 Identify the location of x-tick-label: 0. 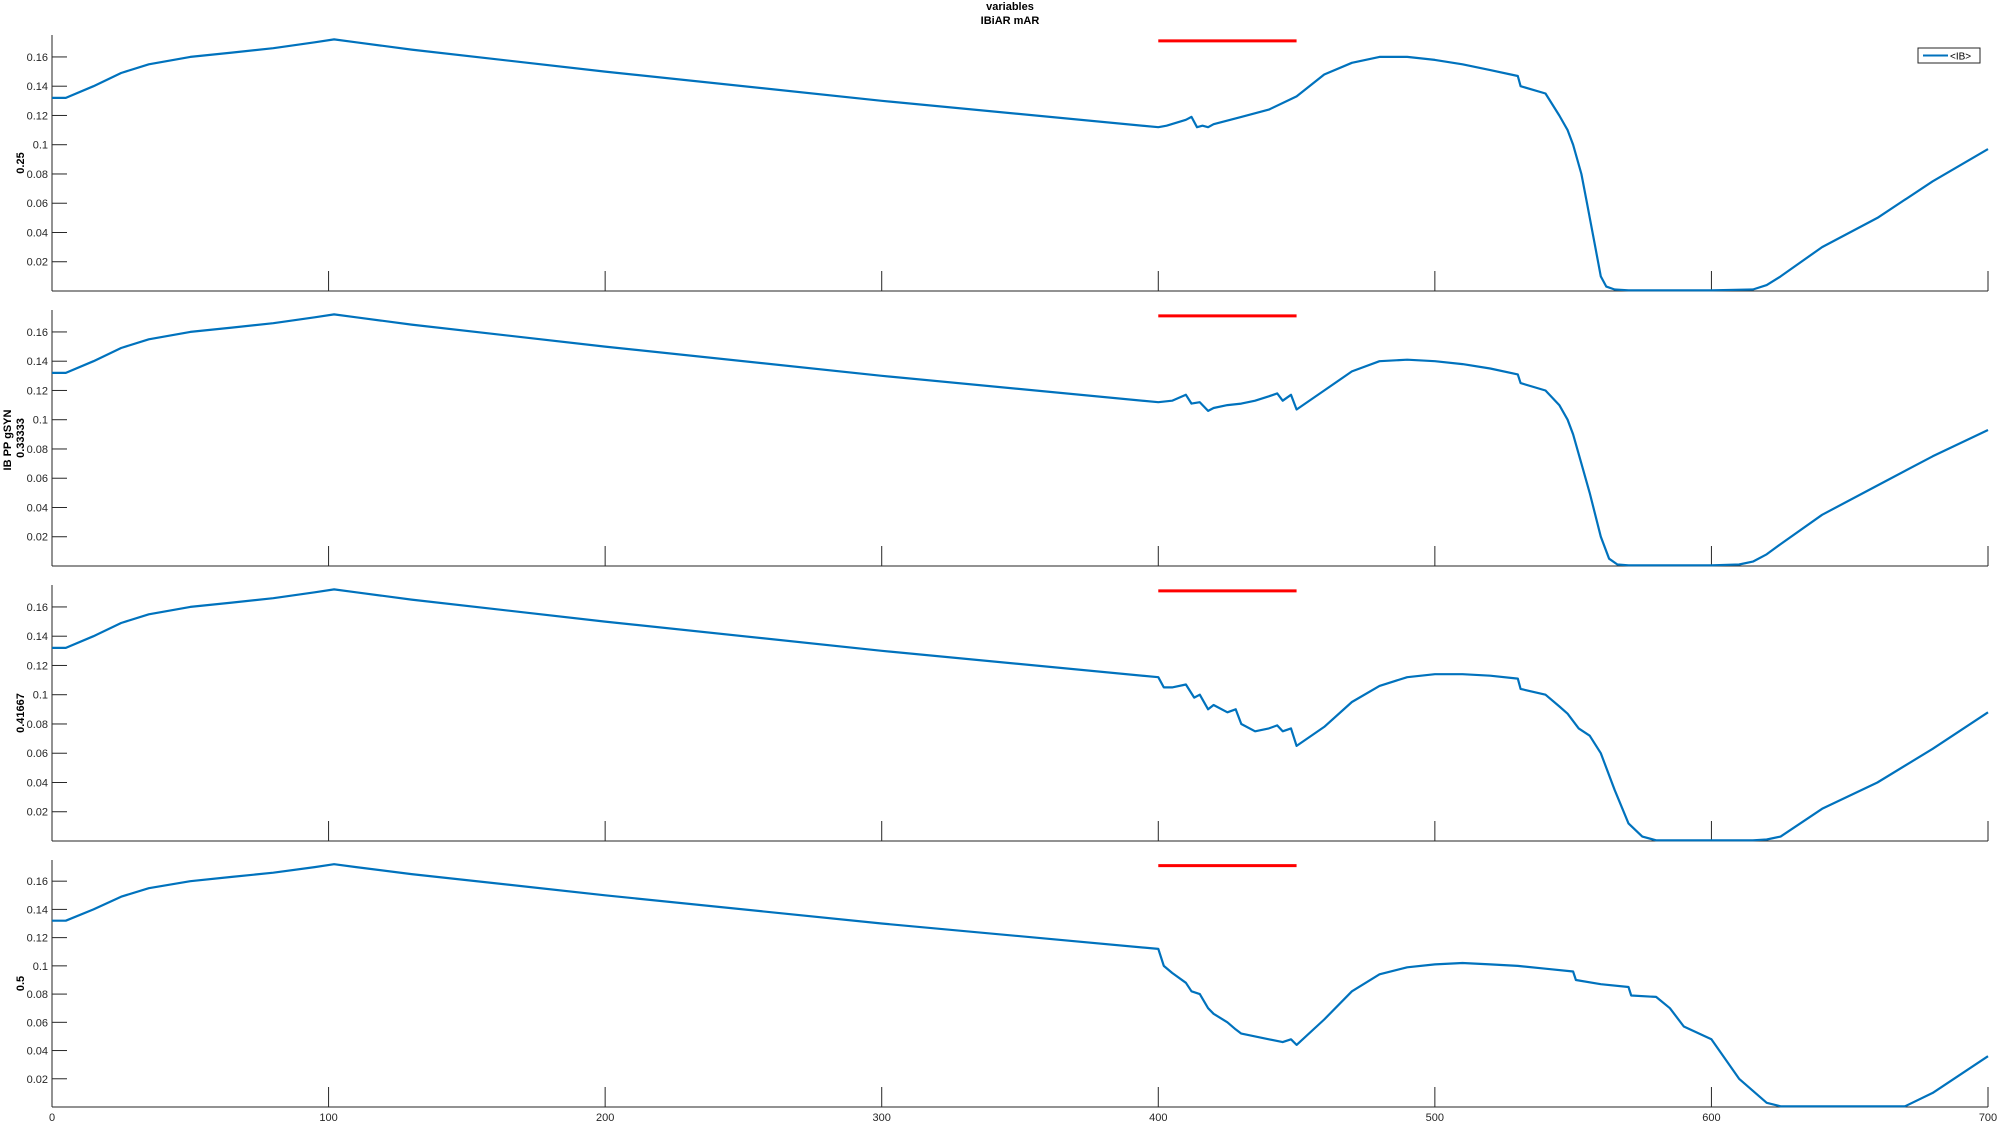
(52, 1118).